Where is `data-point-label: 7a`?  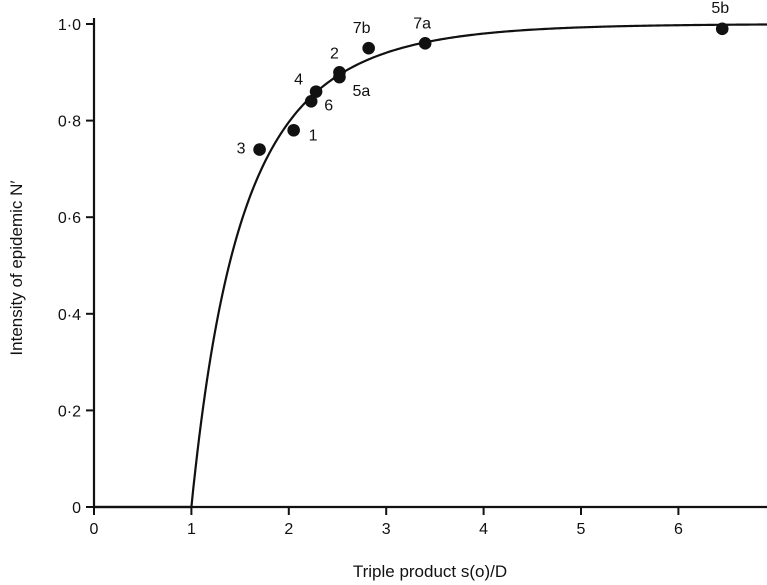
data-point-label: 7a is located at coordinates (422, 23).